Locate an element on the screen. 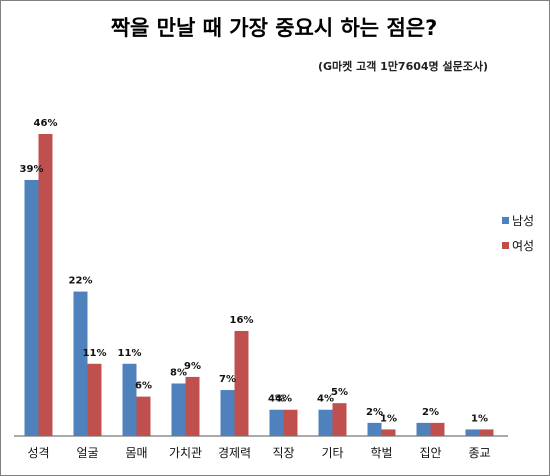  legend-label-male: 남성 is located at coordinates (523, 221).